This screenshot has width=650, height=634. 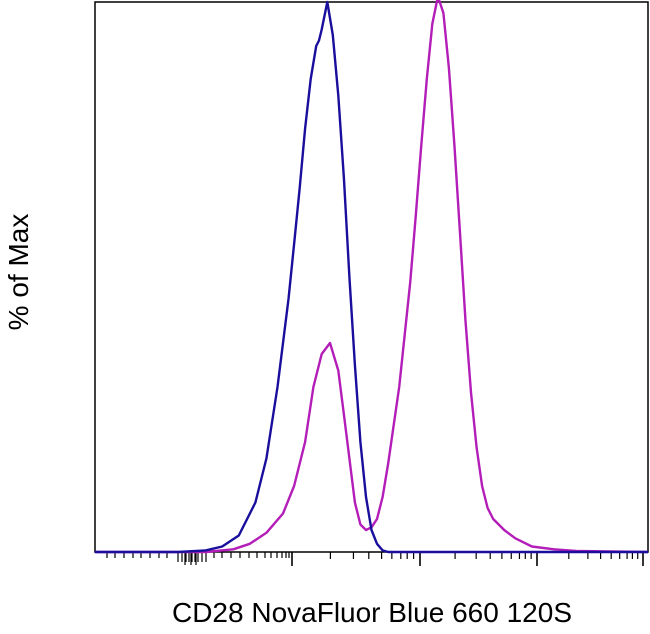 I want to click on x-axis-label: CD28 NovaFluor Blue 660 120S, so click(x=372, y=612).